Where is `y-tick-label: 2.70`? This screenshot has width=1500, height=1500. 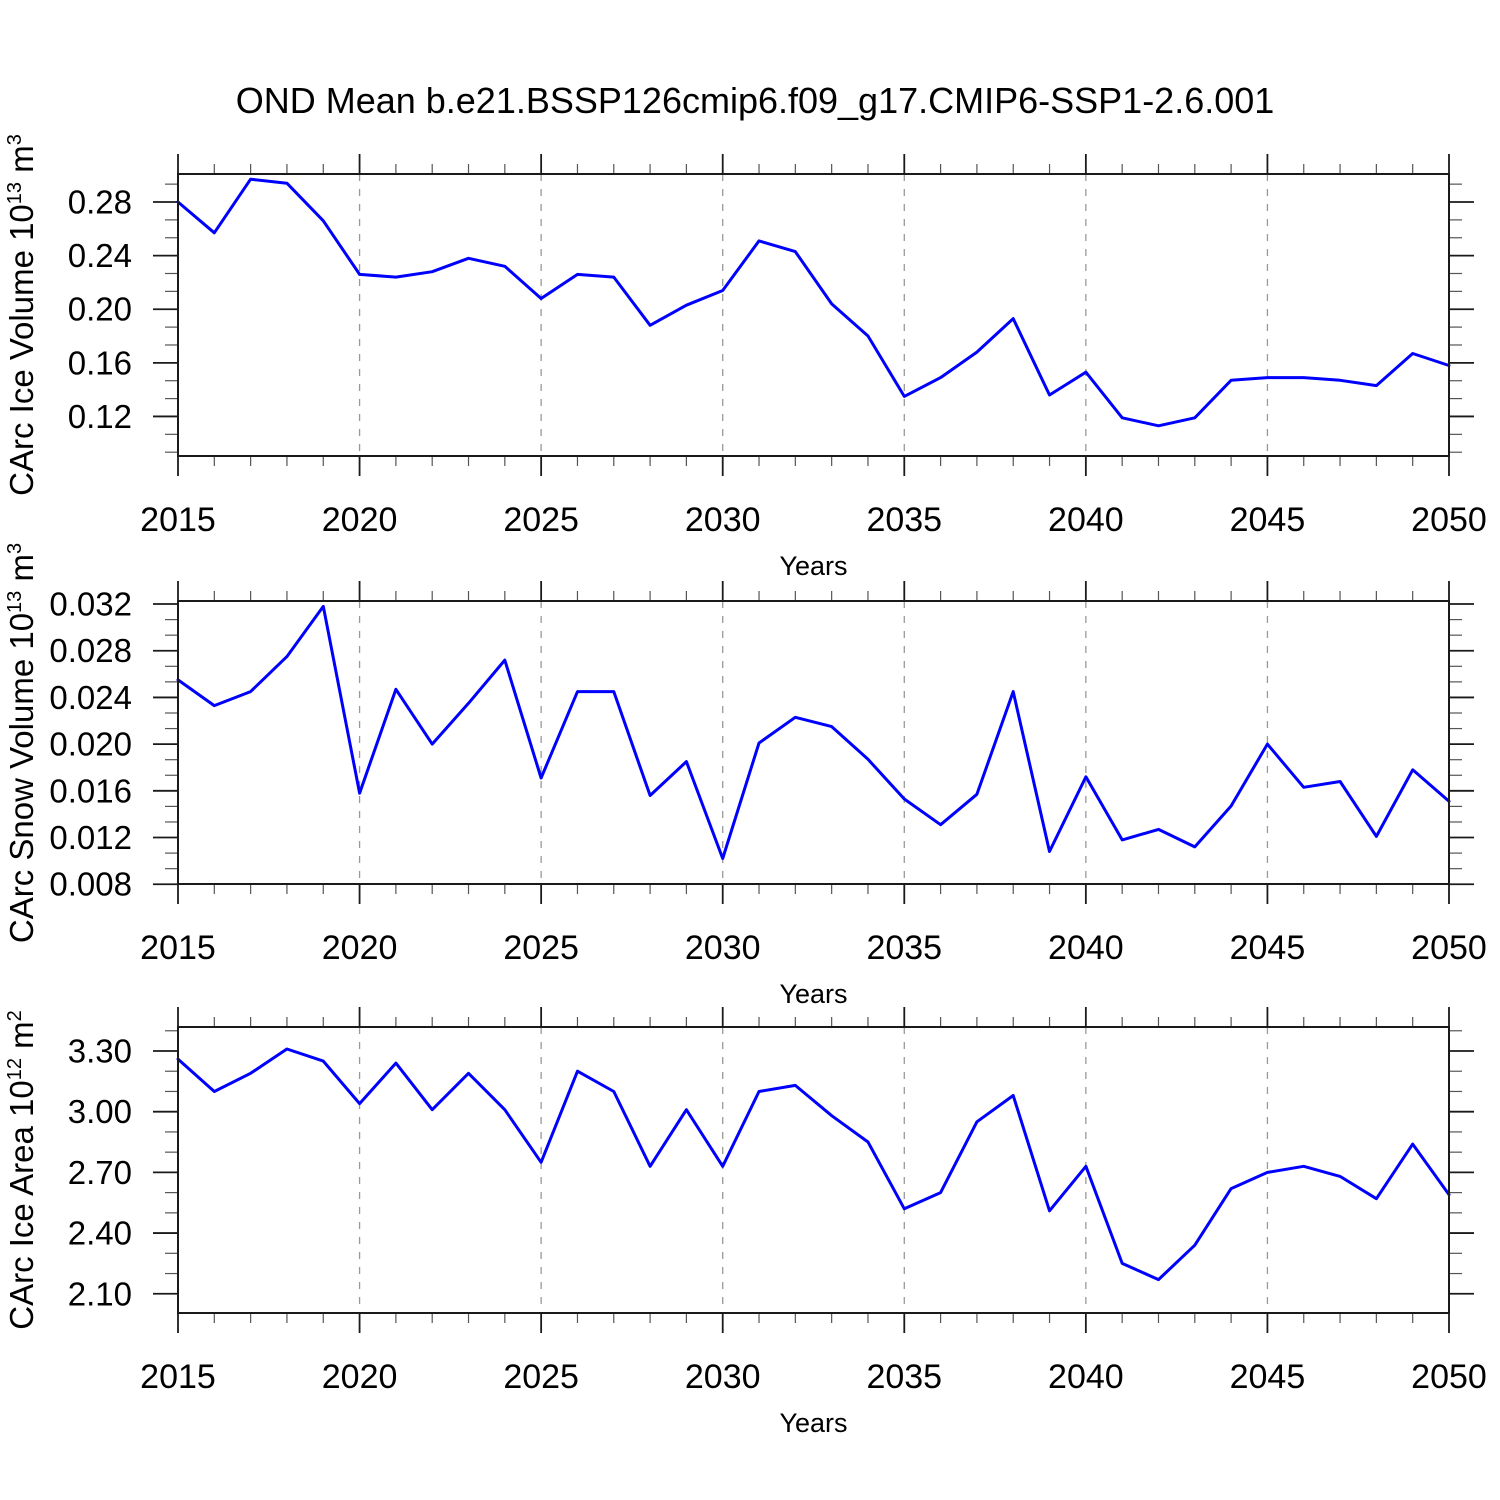 y-tick-label: 2.70 is located at coordinates (100, 1172).